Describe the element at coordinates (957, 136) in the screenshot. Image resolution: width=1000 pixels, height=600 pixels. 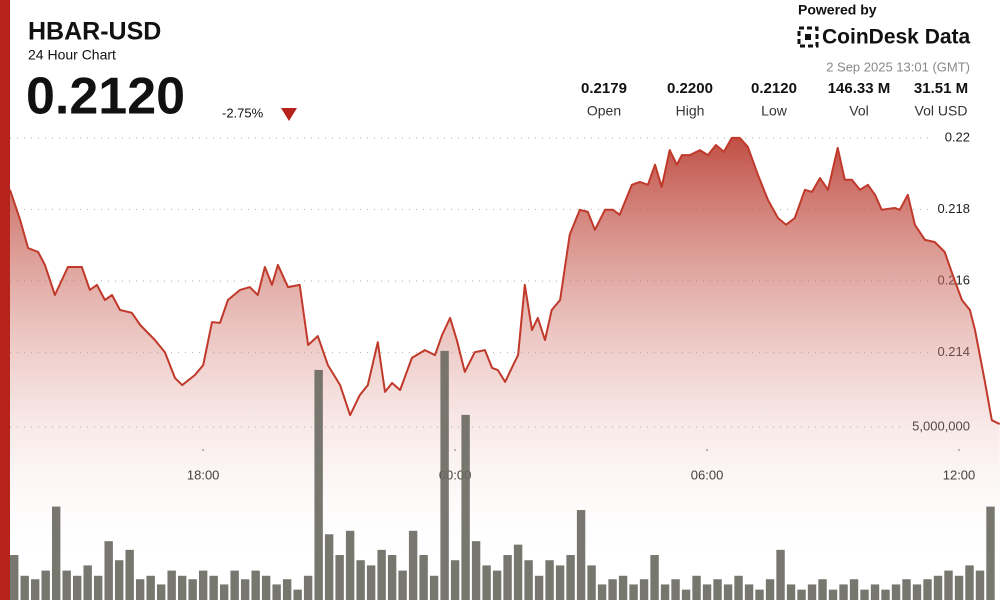
I see `y-tick-label: 0.22` at that location.